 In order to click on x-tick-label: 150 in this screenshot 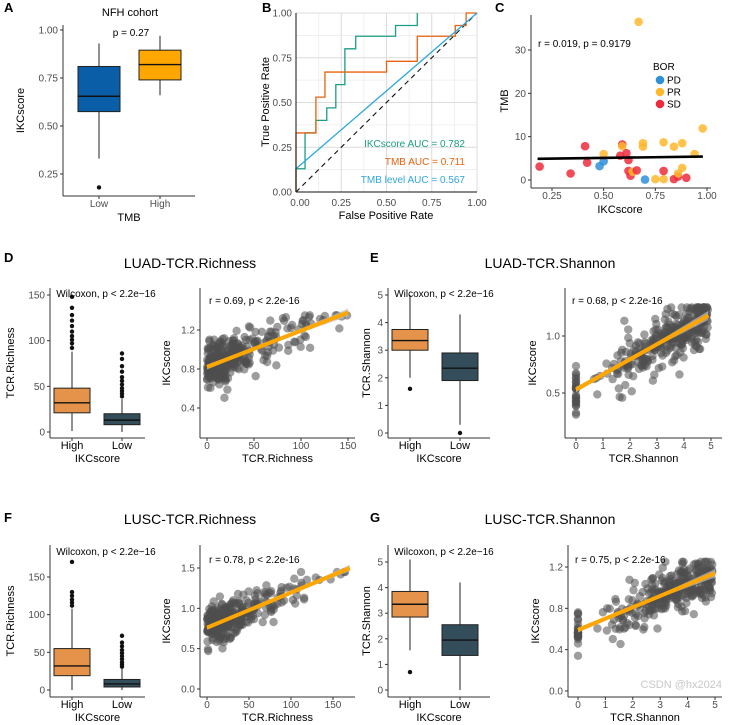, I will do `click(333, 705)`.